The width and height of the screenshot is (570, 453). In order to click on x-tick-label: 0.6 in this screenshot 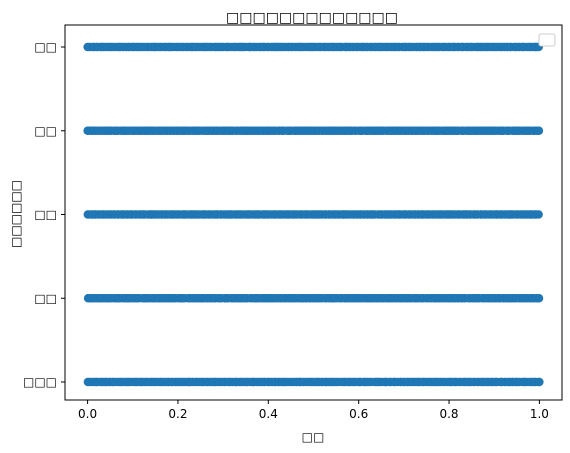, I will do `click(358, 414)`.